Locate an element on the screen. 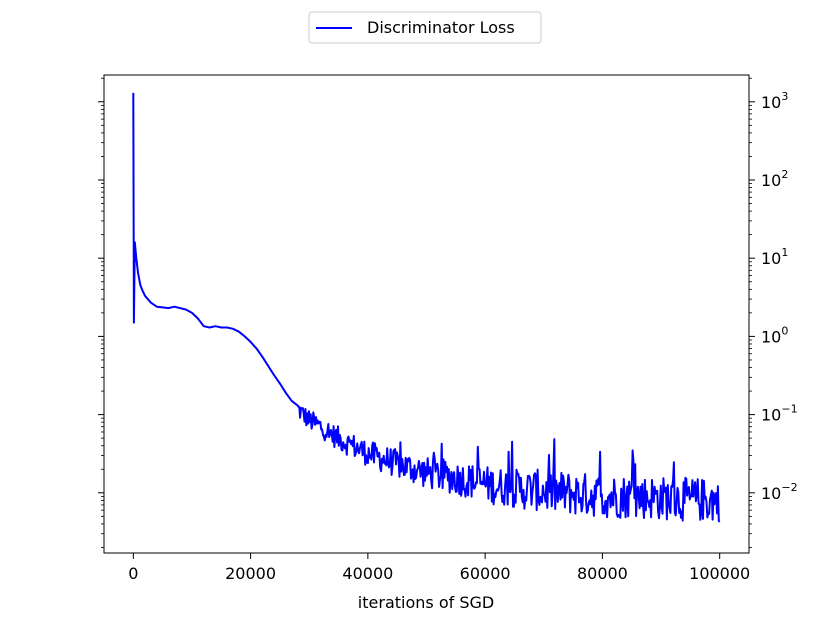 This screenshot has height=623, width=830. y-tick-label: 10⁻² is located at coordinates (779, 492).